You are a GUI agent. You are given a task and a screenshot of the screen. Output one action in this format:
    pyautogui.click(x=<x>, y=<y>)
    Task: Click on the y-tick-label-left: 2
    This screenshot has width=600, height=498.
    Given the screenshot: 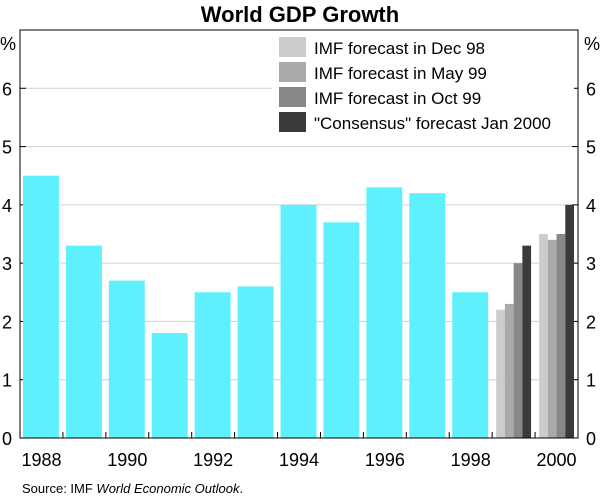 What is the action you would take?
    pyautogui.click(x=7, y=322)
    